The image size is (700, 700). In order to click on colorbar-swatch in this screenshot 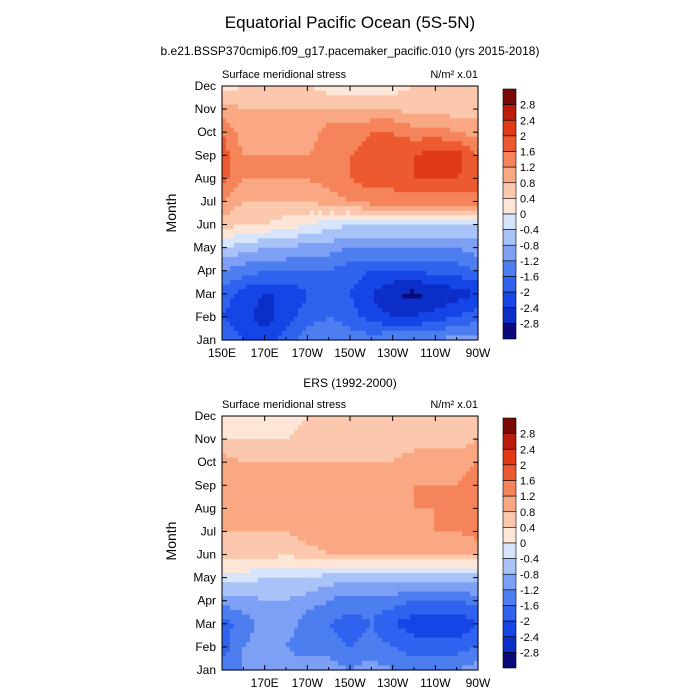, I will do `click(509, 206)`.